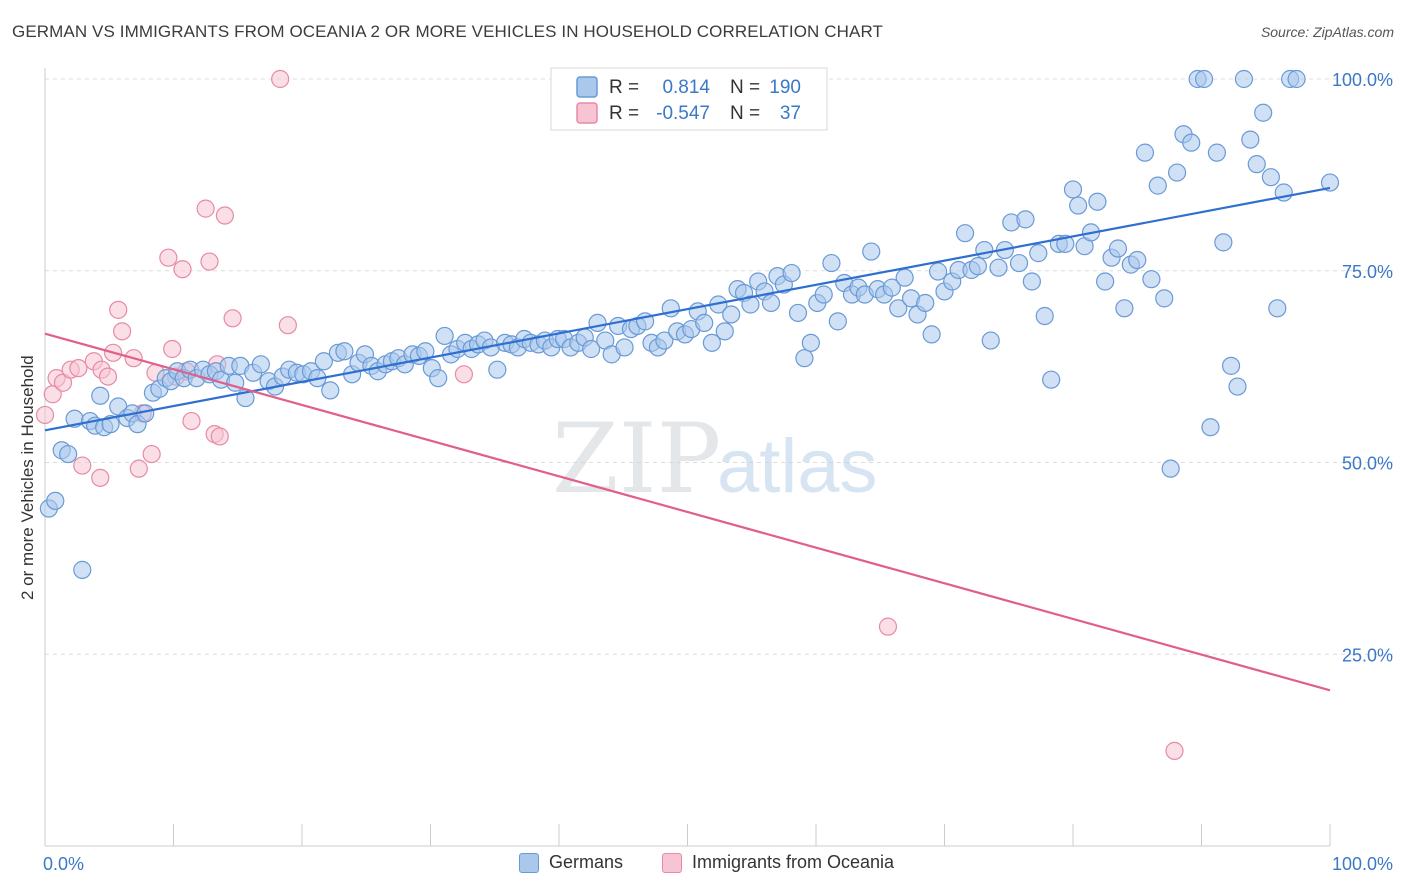 The height and width of the screenshot is (892, 1406). Describe the element at coordinates (624, 87) in the screenshot. I see `legend-r-label-1: R =` at that location.